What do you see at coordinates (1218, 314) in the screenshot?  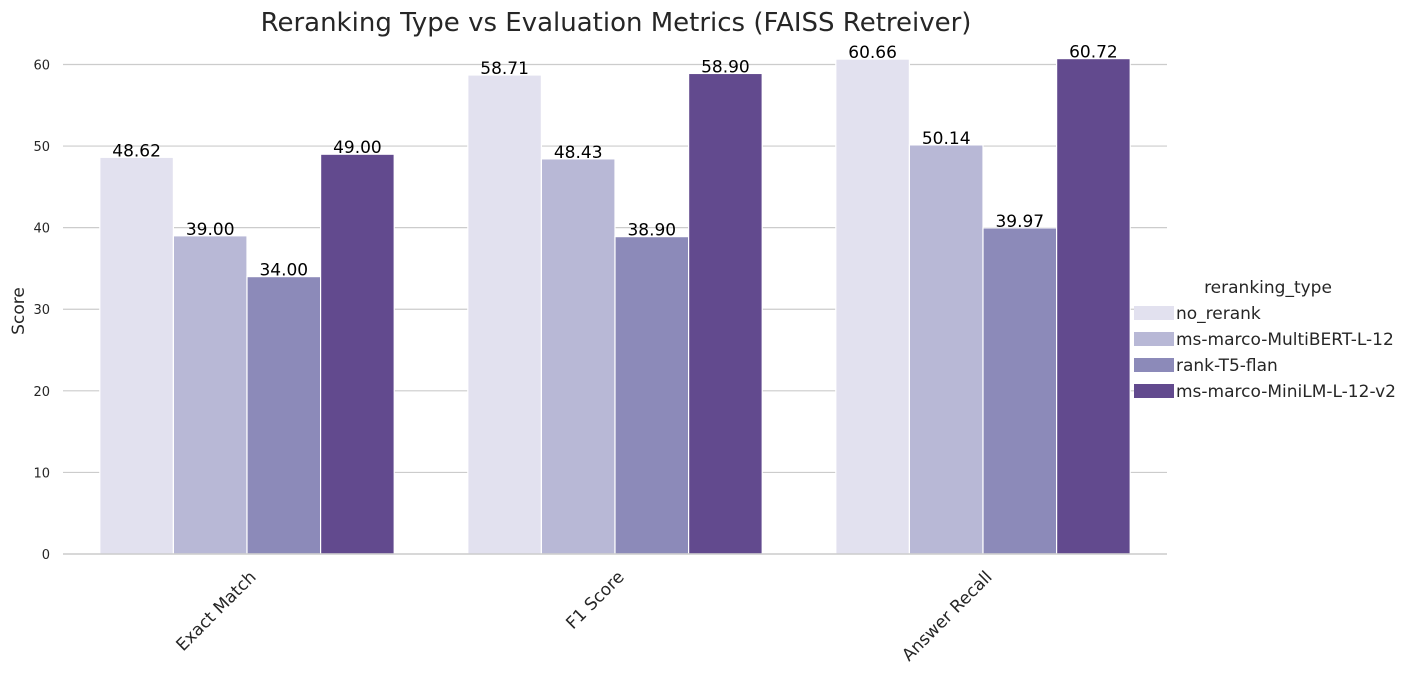 I see `legend-entry: no_rerank` at bounding box center [1218, 314].